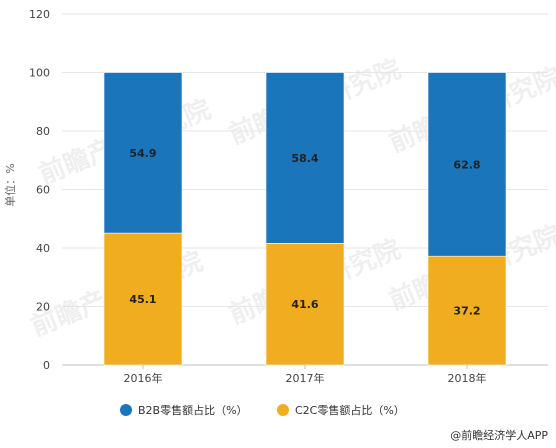 The image size is (556, 448). I want to click on bar-value-label: 37.2, so click(466, 311).